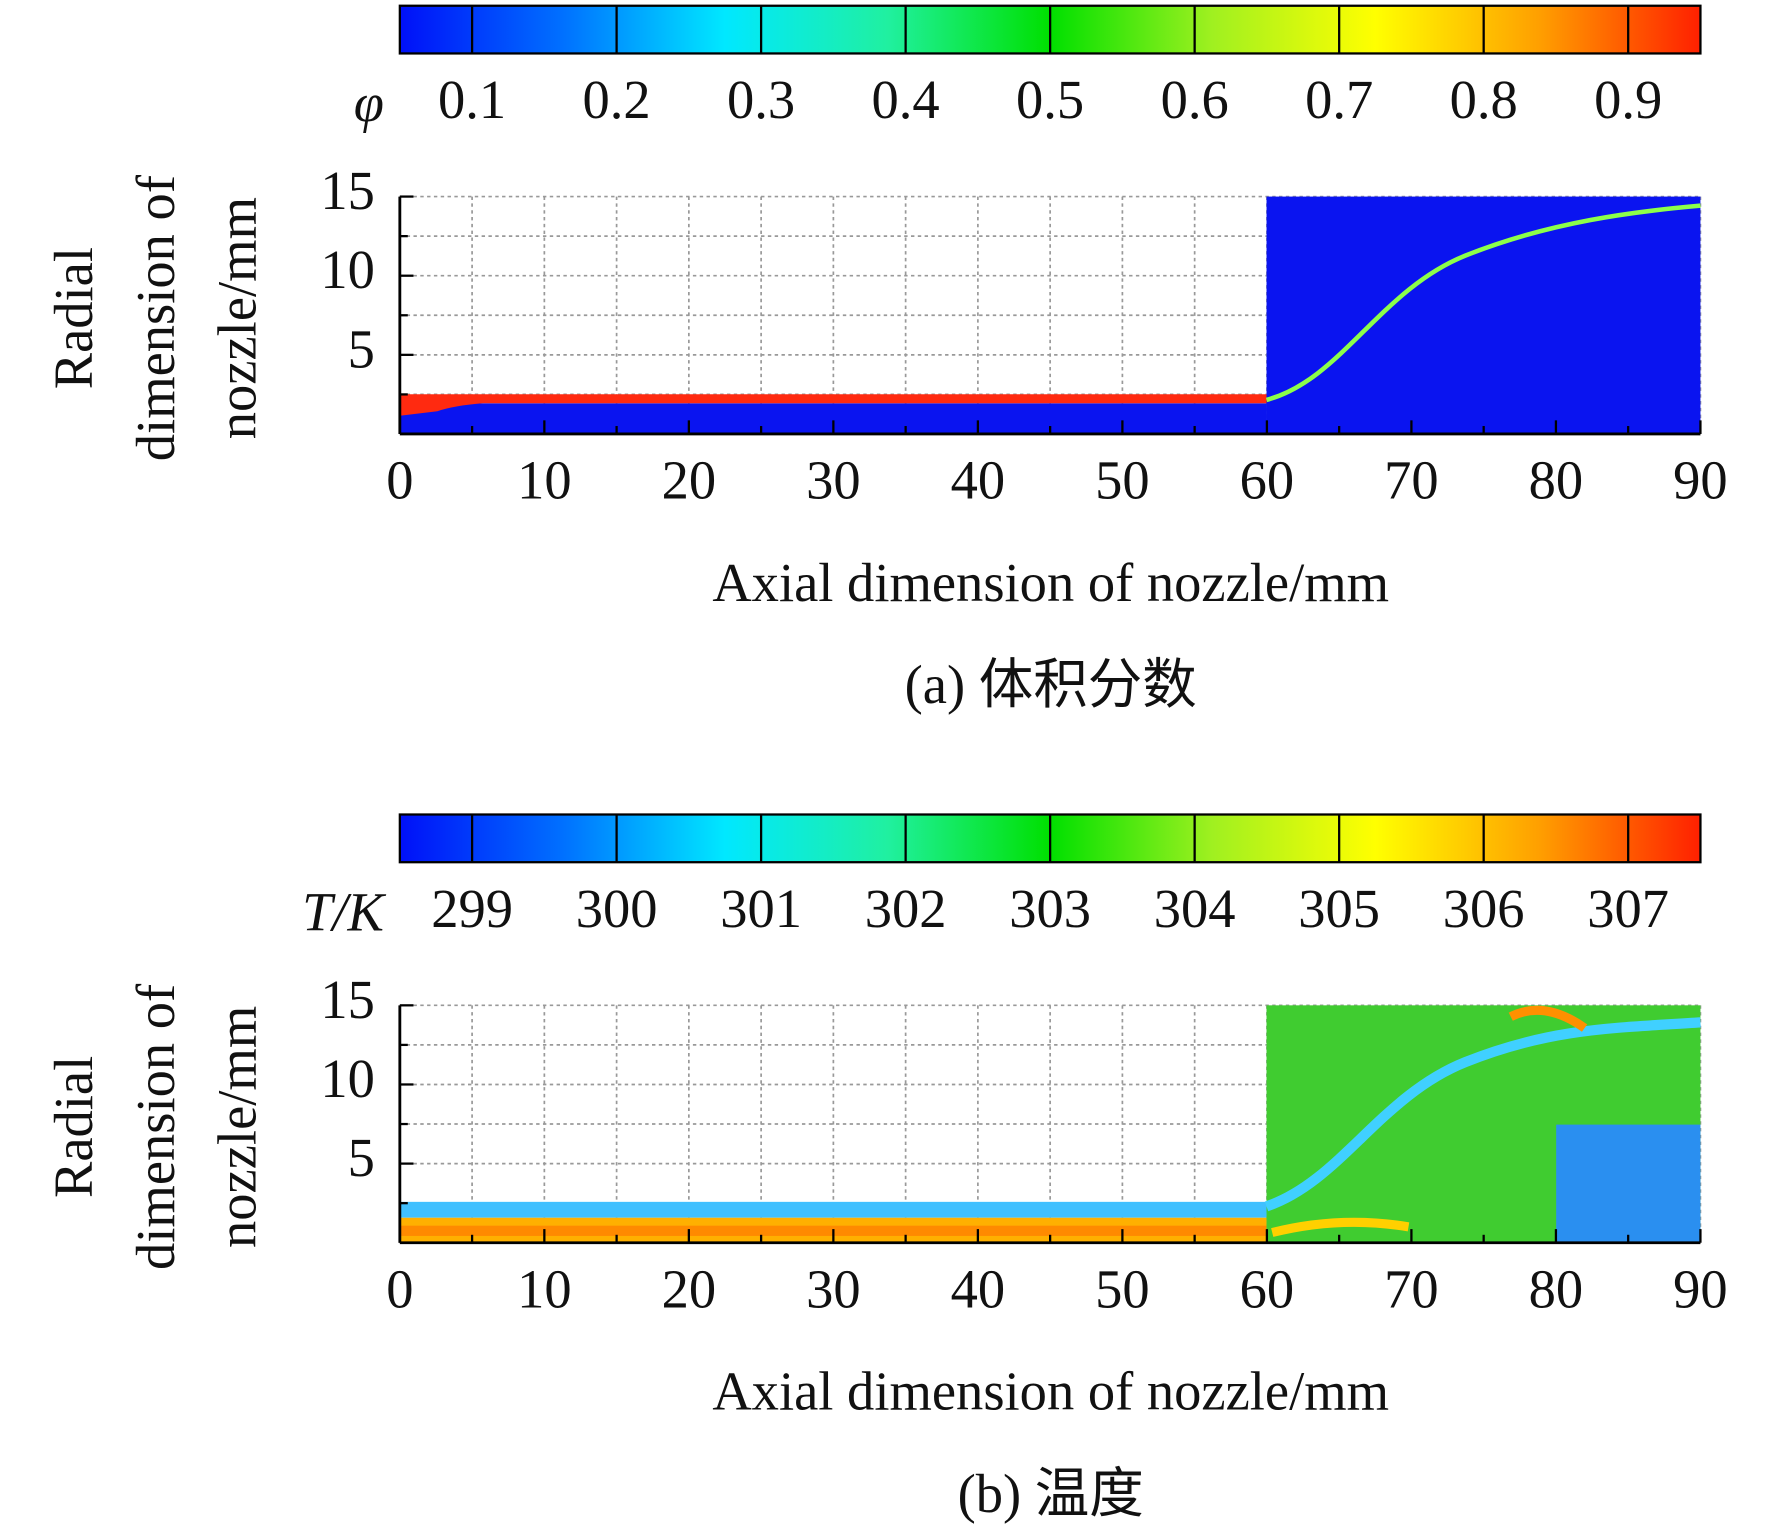  Describe the element at coordinates (1051, 684) in the screenshot. I see `caption: (a) 体积分数` at that location.